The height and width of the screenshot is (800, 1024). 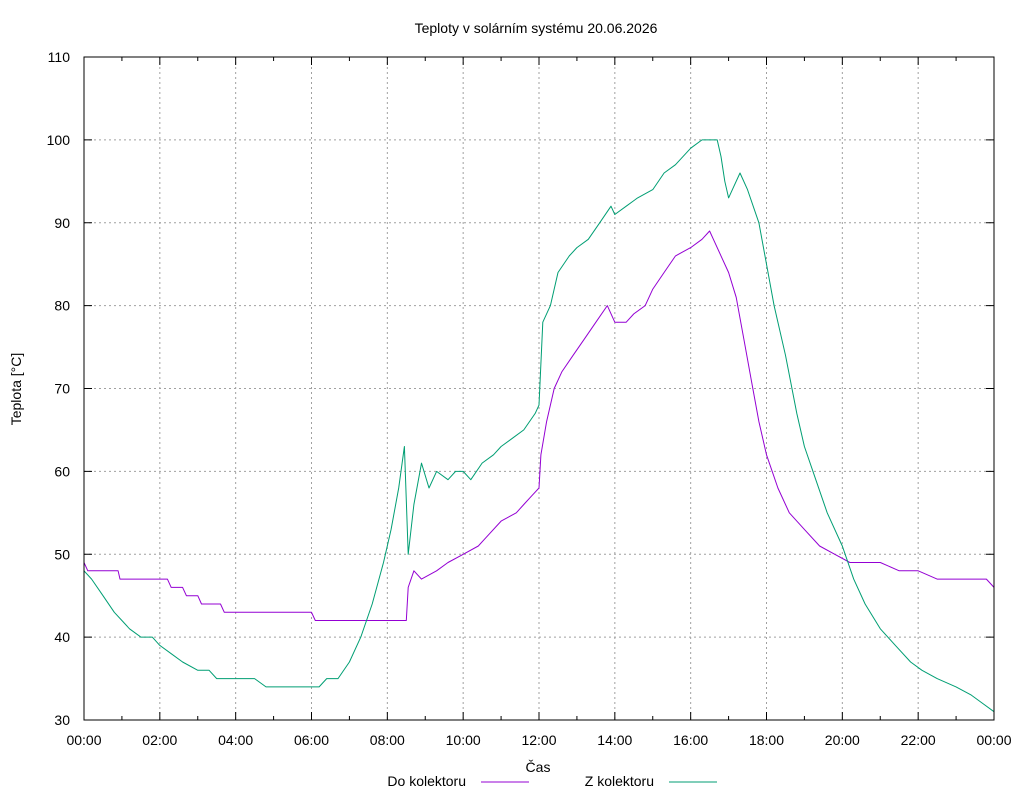 What do you see at coordinates (62, 471) in the screenshot?
I see `y-tick-label: 60` at bounding box center [62, 471].